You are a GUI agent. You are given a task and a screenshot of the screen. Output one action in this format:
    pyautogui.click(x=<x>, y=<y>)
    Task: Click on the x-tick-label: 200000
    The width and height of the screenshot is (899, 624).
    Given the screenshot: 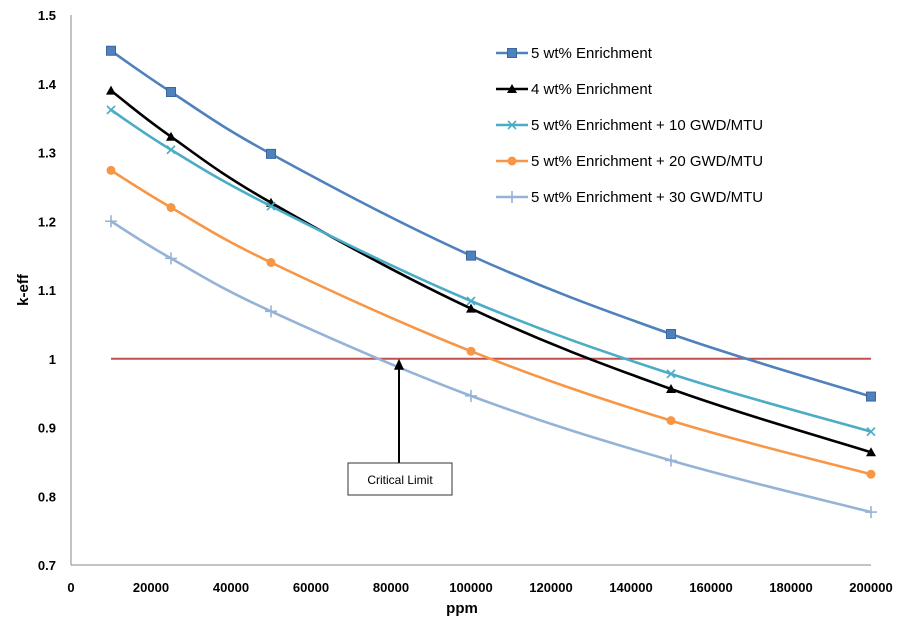 What is the action you would take?
    pyautogui.click(x=870, y=587)
    